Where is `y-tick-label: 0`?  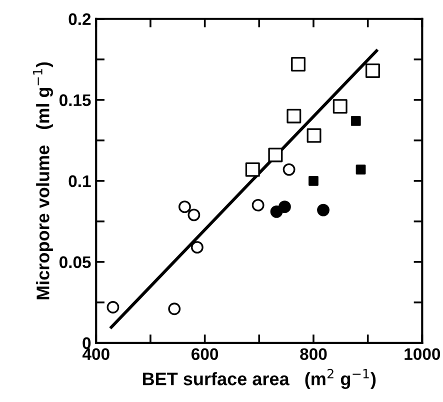
y-tick-label: 0 is located at coordinates (86, 343).